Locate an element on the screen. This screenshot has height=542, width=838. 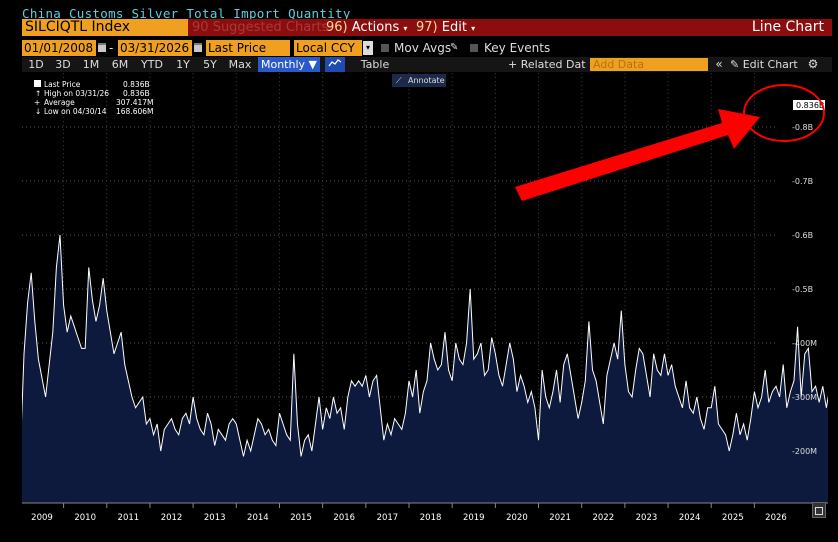
x-tick-label: 2010 is located at coordinates (85, 518).